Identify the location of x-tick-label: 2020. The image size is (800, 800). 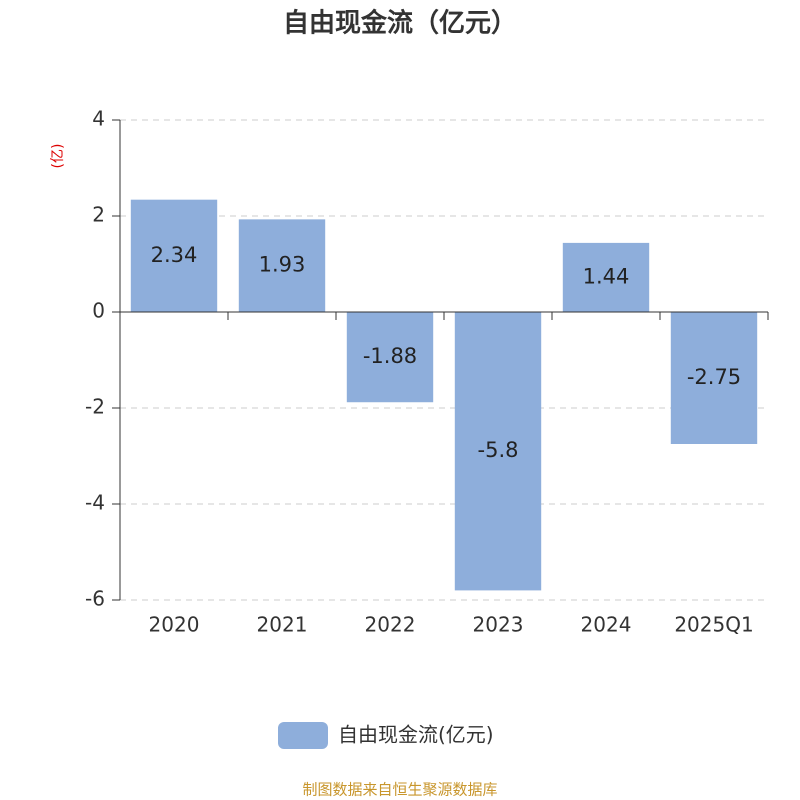
(174, 625).